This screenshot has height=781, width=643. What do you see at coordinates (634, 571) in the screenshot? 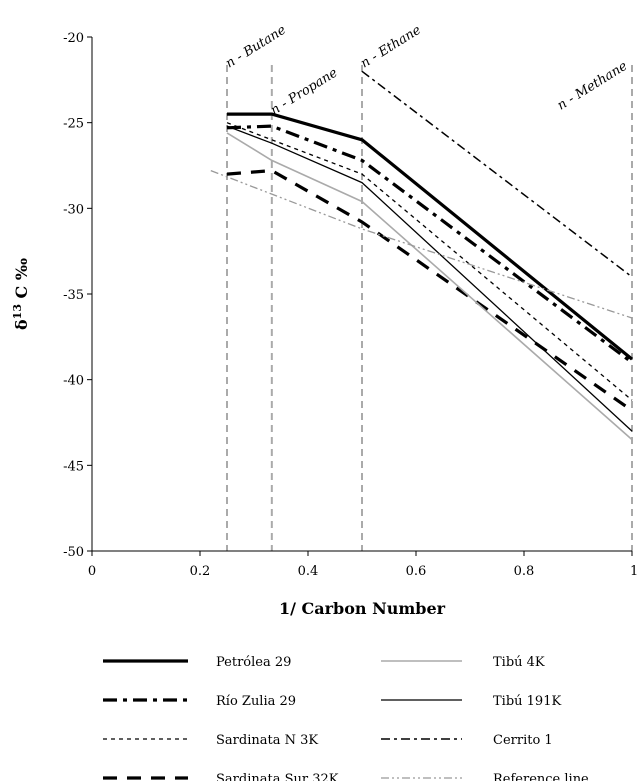
I see `x-tick-label: 1` at bounding box center [634, 571].